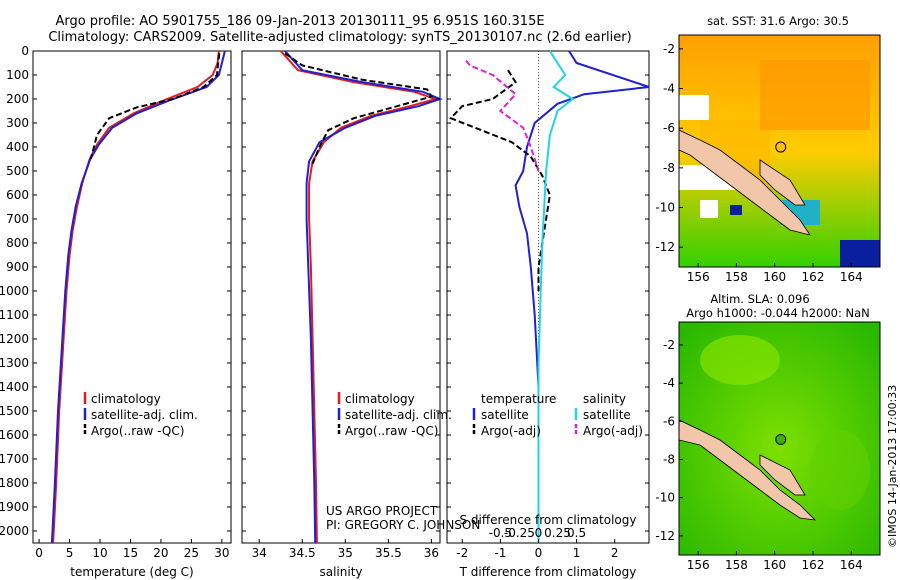 The image size is (900, 580). Describe the element at coordinates (759, 299) in the screenshot. I see `sla-map-title-line1: Altim. SLA: 0.096` at that location.